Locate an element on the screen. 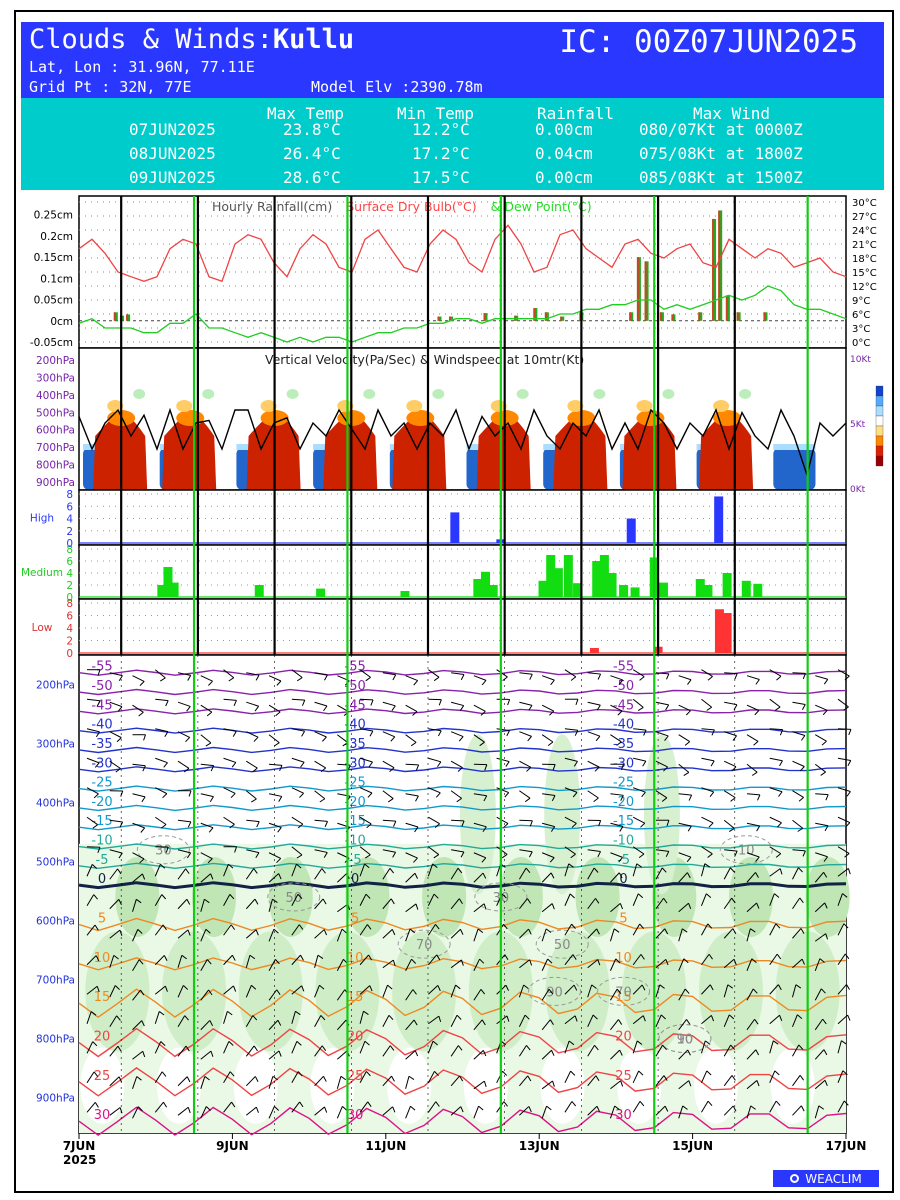  isotherm-label: -20 is located at coordinates (623, 802).